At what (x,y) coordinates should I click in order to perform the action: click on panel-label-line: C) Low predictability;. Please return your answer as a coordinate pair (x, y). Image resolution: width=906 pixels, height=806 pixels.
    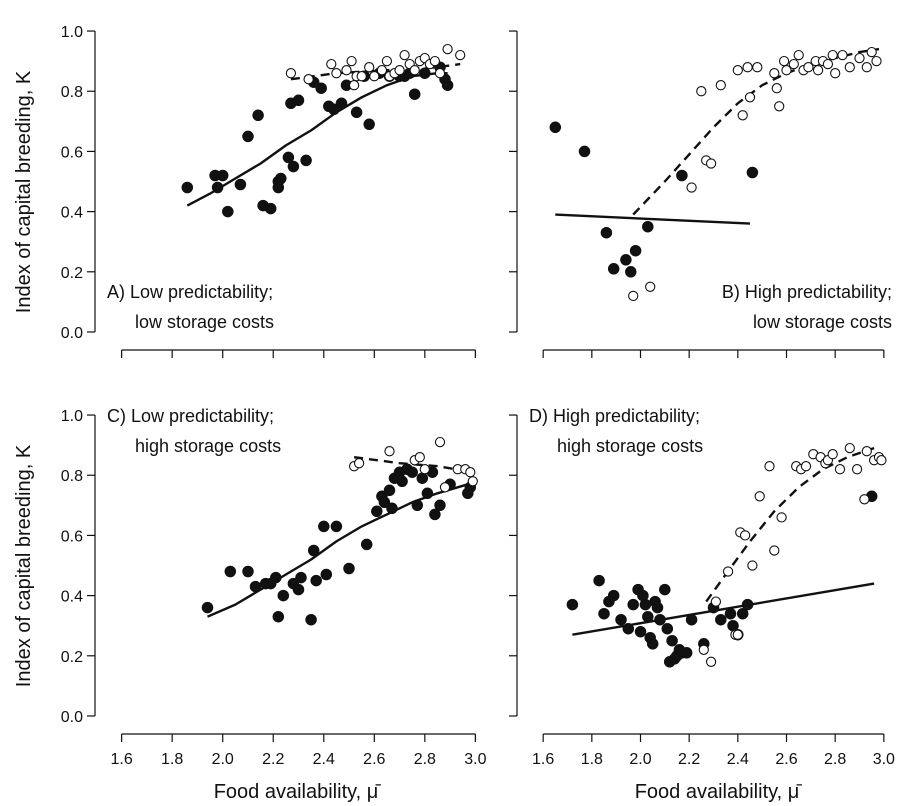
    Looking at the image, I should click on (190, 416).